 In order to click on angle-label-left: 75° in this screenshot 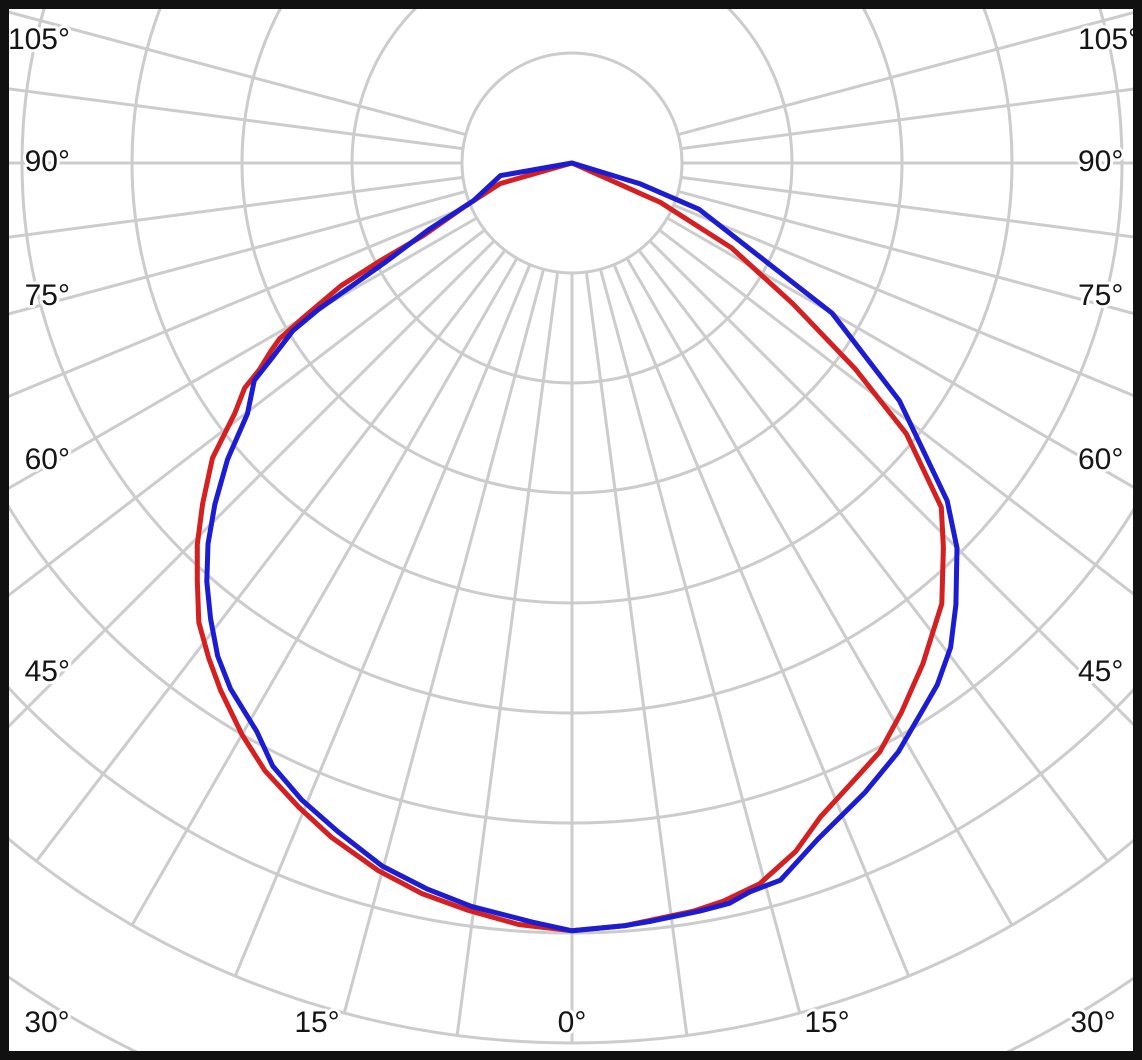, I will do `click(47, 295)`.